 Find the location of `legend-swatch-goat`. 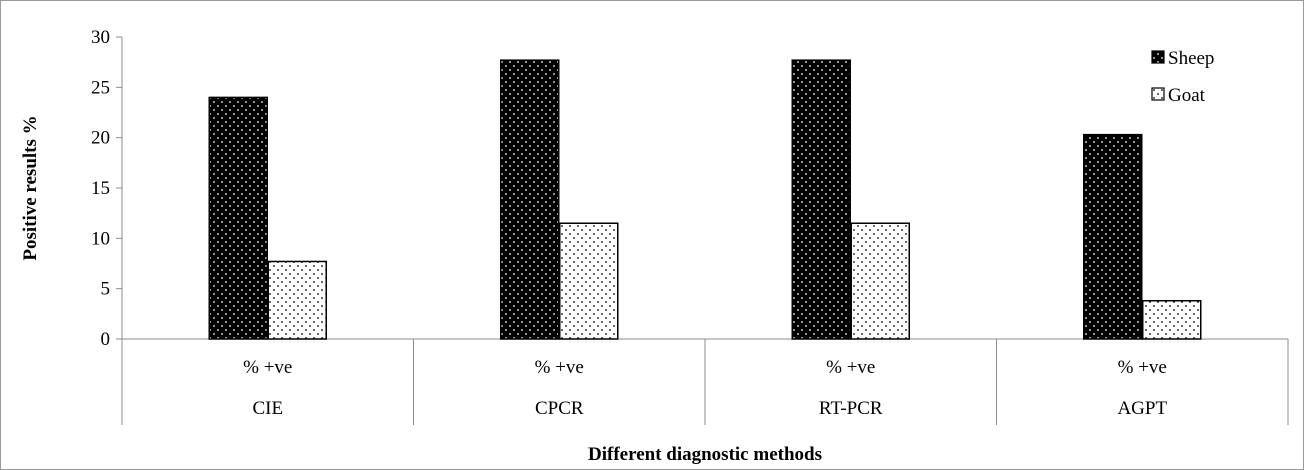

legend-swatch-goat is located at coordinates (1158, 94).